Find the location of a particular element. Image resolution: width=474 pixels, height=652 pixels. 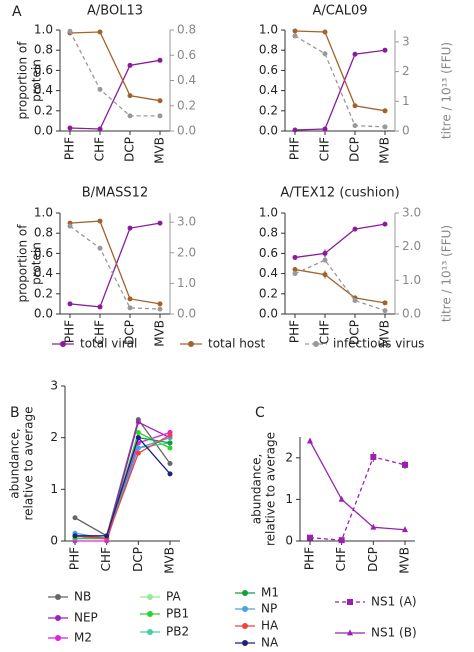

legend-label: NB is located at coordinates (82, 597).